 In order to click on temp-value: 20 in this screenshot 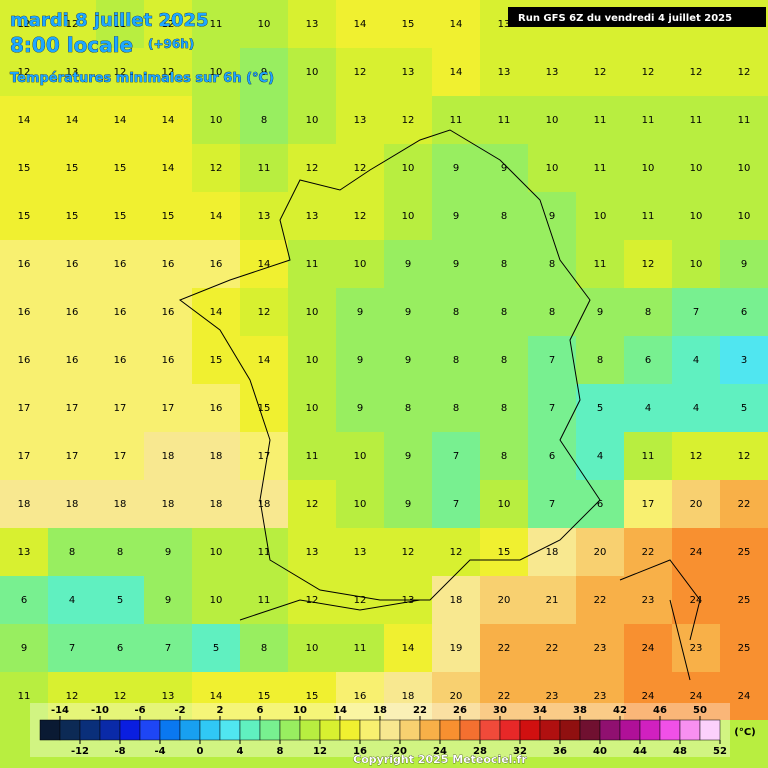, I will do `click(504, 600)`.